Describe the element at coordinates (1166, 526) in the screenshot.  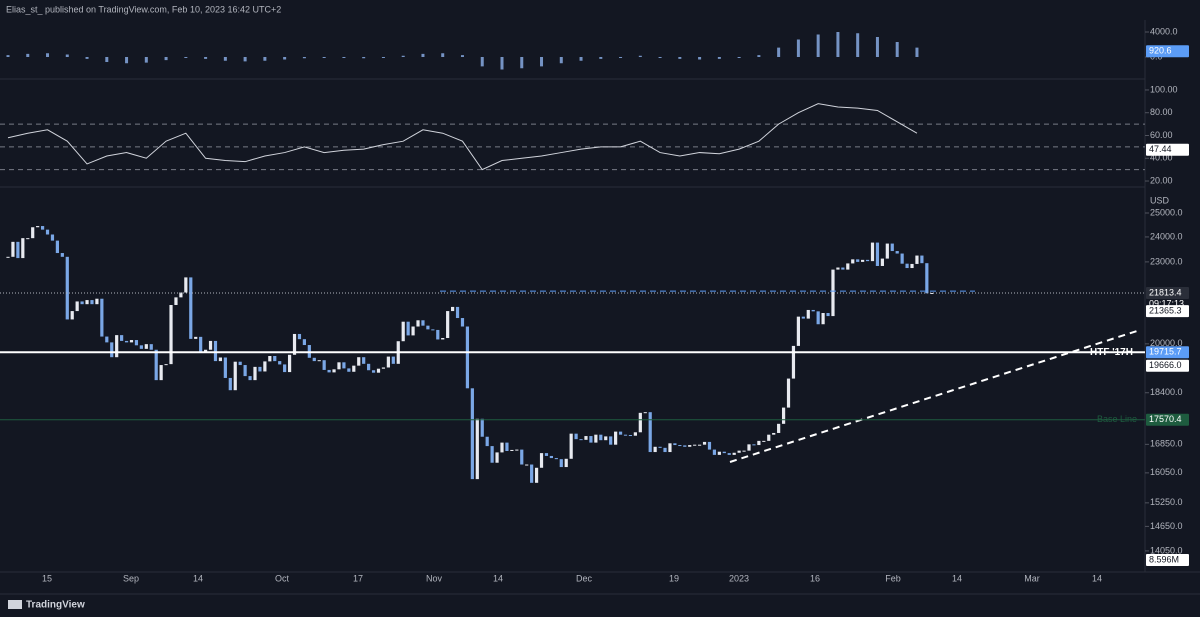
I see `y-tick-label: 14650.0` at that location.